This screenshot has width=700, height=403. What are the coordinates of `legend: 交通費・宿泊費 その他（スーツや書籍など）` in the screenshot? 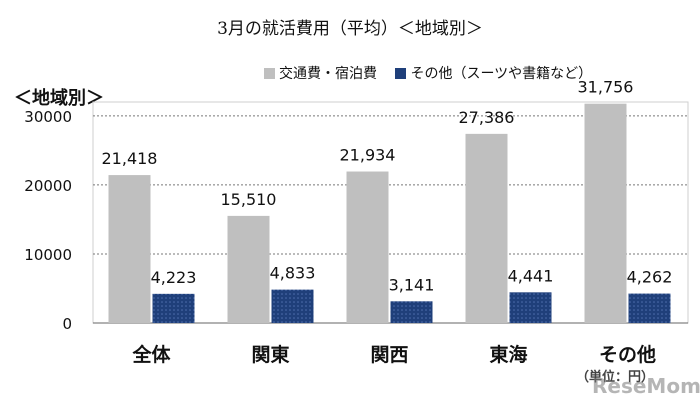 It's located at (435, 73).